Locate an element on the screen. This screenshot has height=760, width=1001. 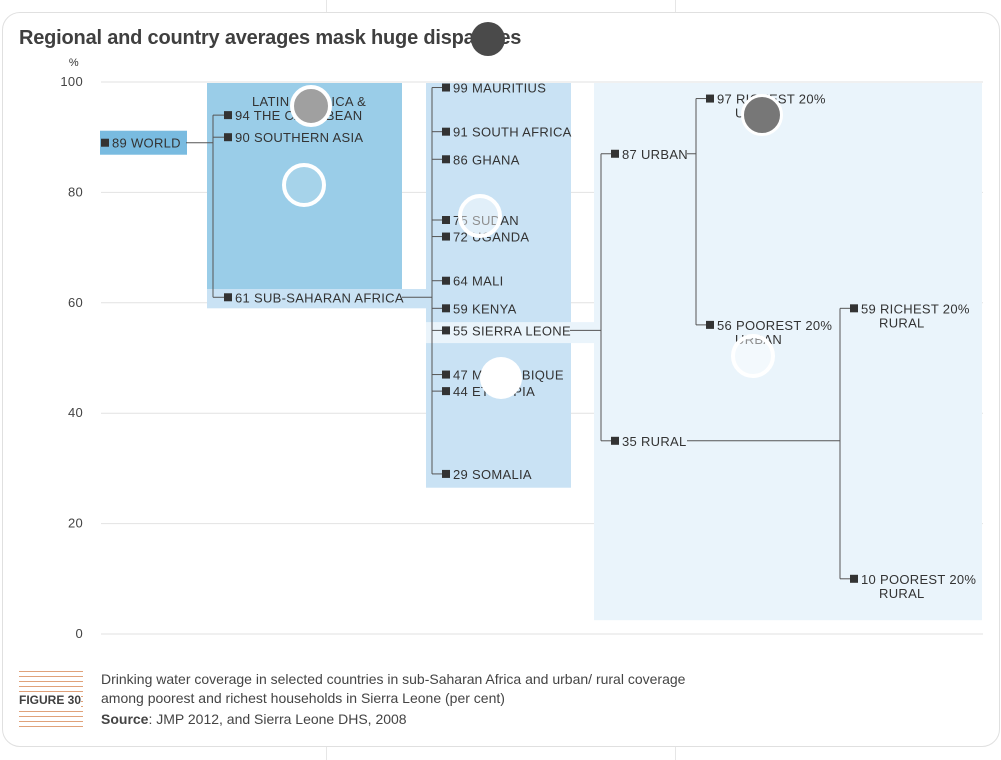
point-quintile-1-label: 56 POOREST 20% is located at coordinates (774, 325).